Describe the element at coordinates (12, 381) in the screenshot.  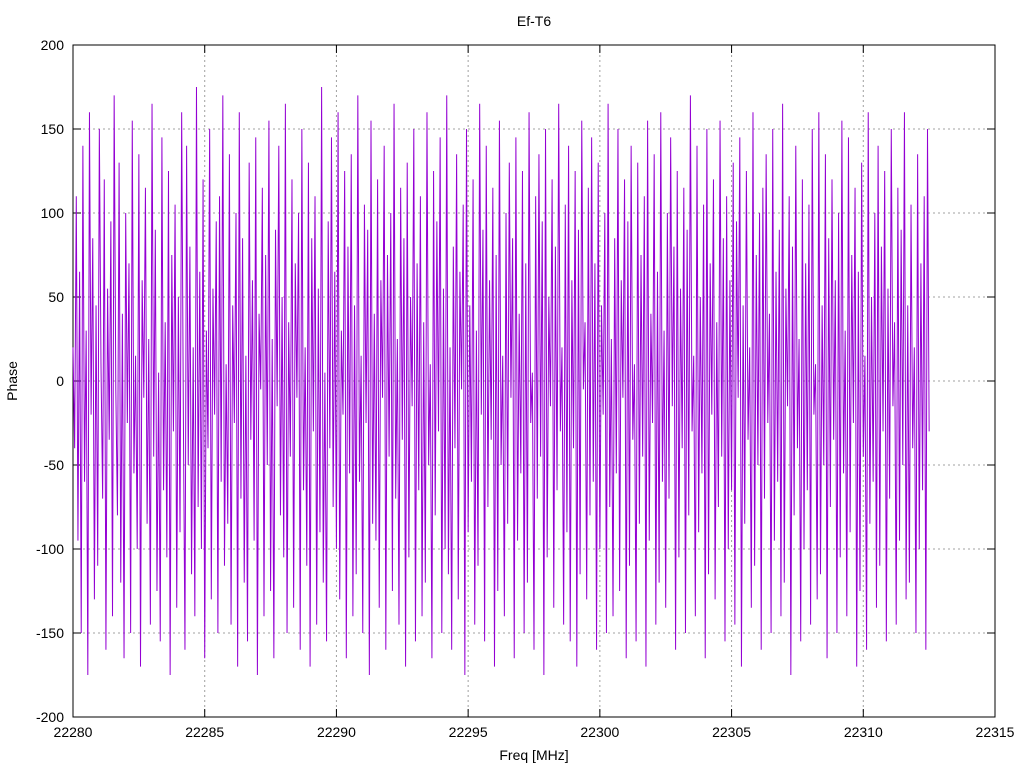
I see `y-axis-title: Phase` at that location.